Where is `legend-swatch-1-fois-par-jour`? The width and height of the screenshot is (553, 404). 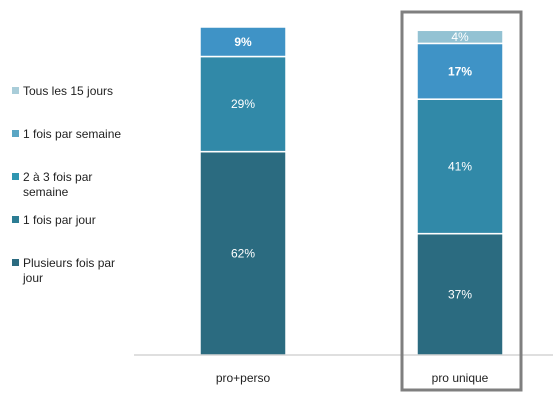 legend-swatch-1-fois-par-jour is located at coordinates (15, 219).